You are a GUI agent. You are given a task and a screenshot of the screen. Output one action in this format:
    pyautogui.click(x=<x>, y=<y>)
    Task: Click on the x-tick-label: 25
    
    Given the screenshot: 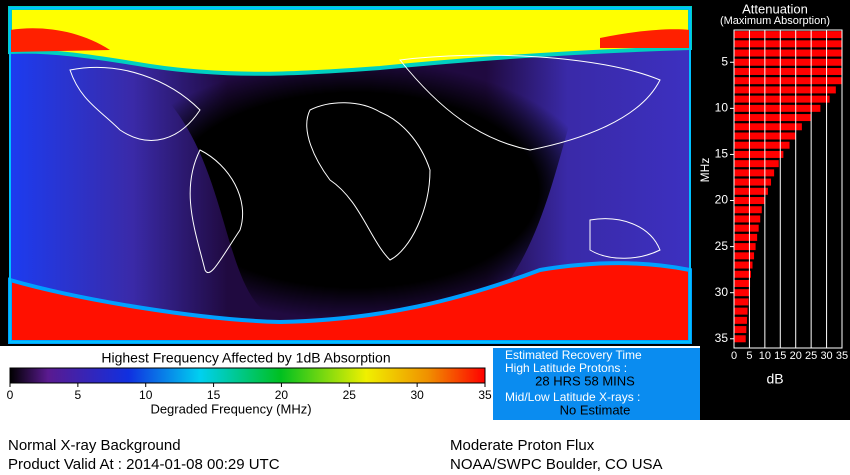 What is the action you would take?
    pyautogui.click(x=811, y=356)
    